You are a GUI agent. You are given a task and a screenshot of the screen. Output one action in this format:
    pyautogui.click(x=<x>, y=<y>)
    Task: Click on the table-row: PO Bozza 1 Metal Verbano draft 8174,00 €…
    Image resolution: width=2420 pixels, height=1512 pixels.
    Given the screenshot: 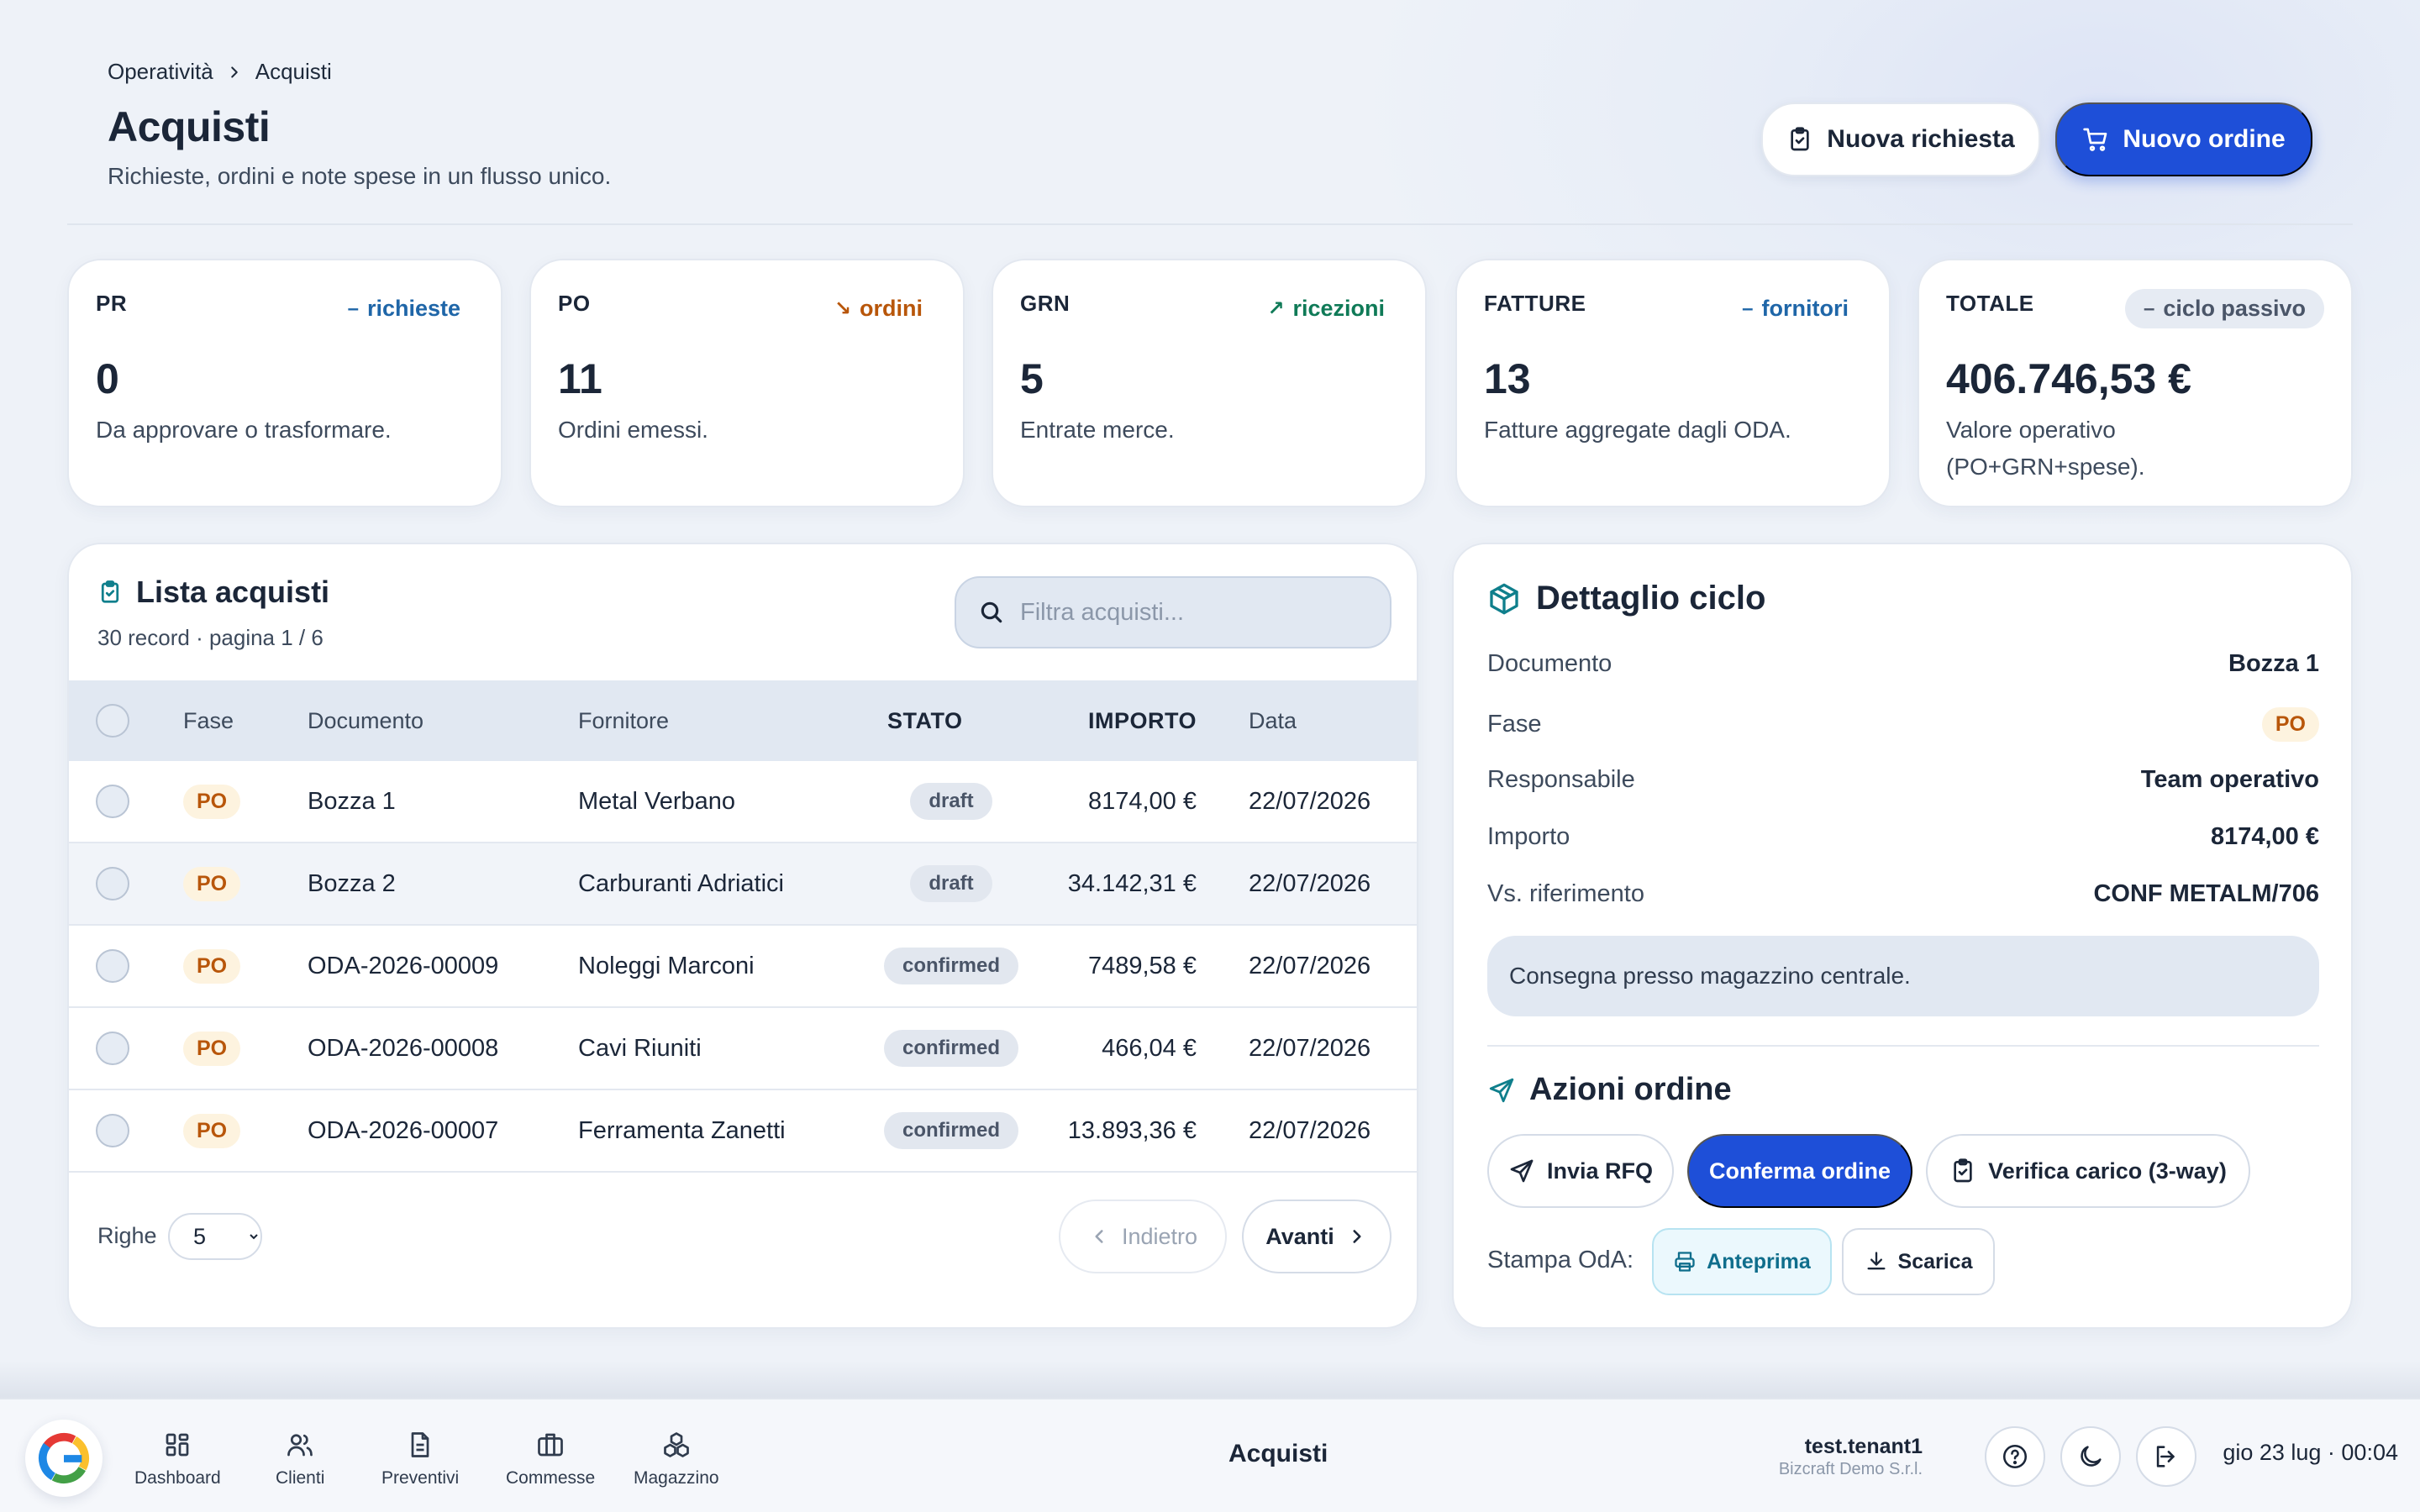 What is the action you would take?
    pyautogui.click(x=743, y=802)
    